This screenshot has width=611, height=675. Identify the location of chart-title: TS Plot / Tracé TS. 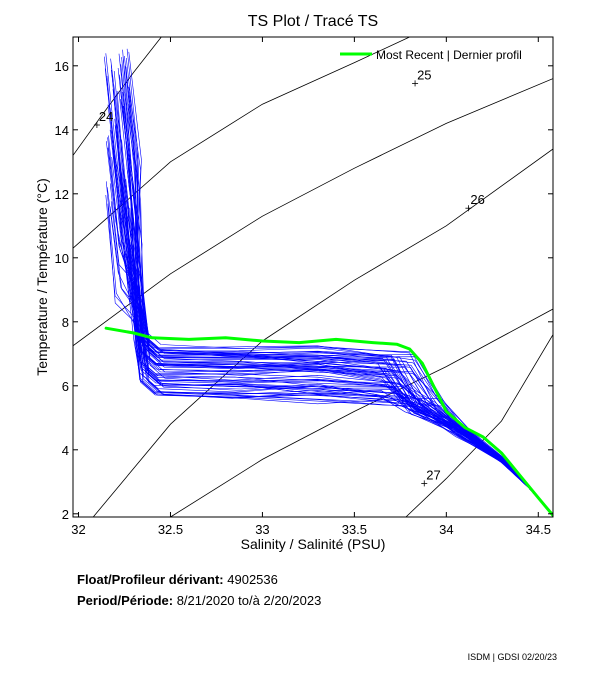
(313, 21).